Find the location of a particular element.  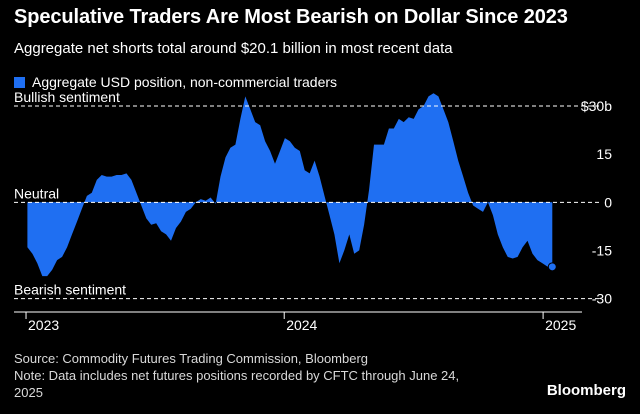

y-tick-label: 0 is located at coordinates (608, 202).